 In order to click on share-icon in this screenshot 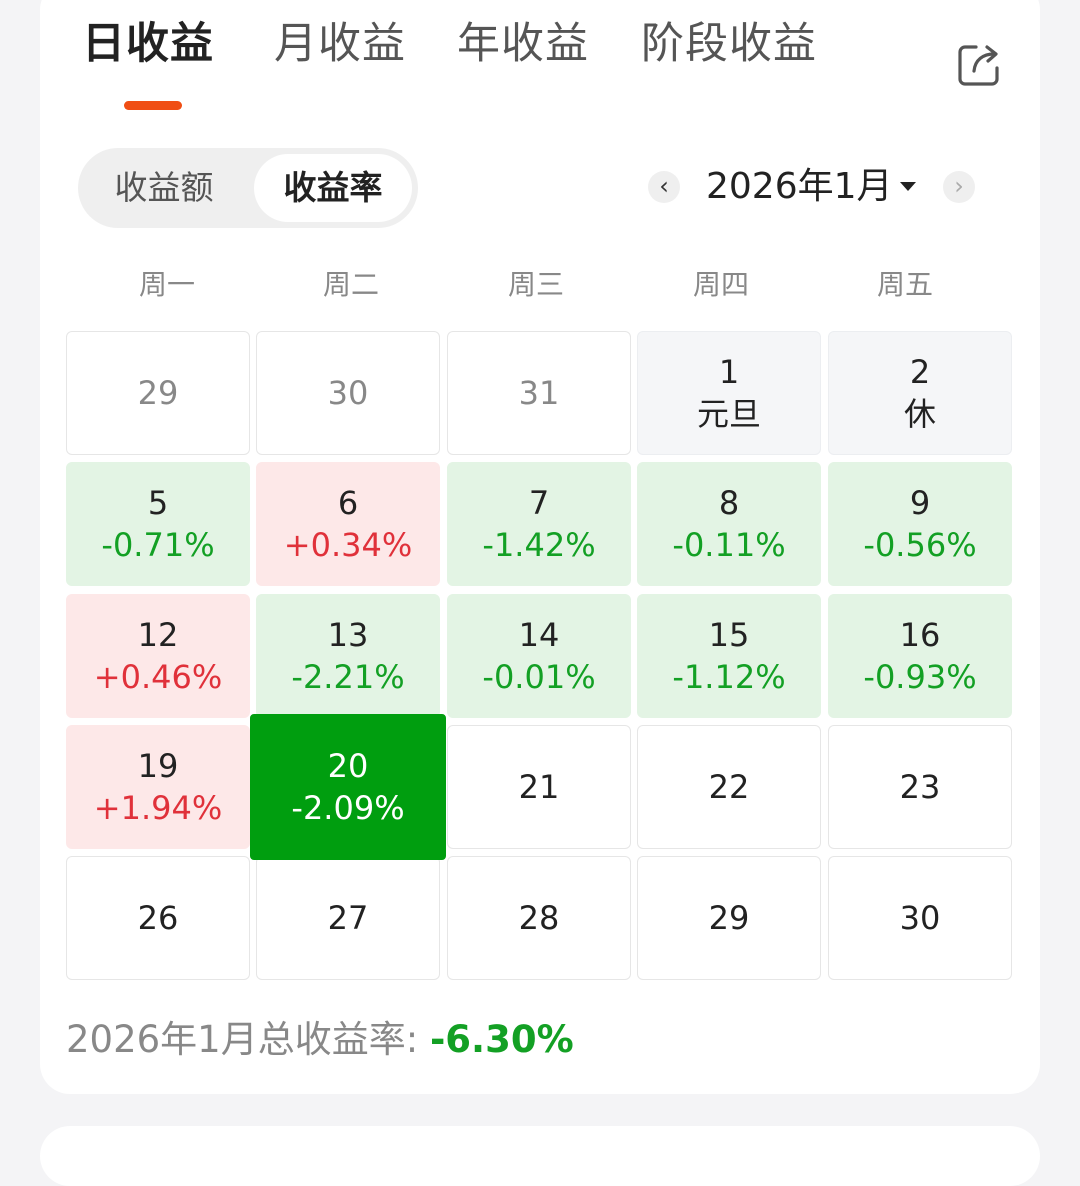, I will do `click(979, 65)`.